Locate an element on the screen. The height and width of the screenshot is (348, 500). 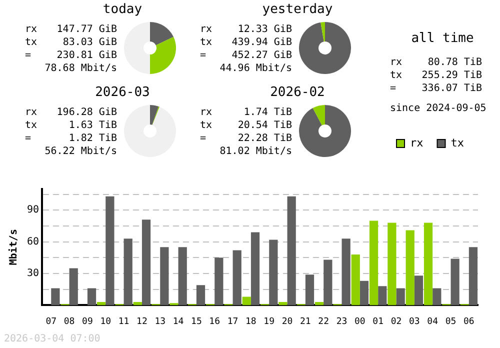
text: all time is located at coordinates (442, 38).